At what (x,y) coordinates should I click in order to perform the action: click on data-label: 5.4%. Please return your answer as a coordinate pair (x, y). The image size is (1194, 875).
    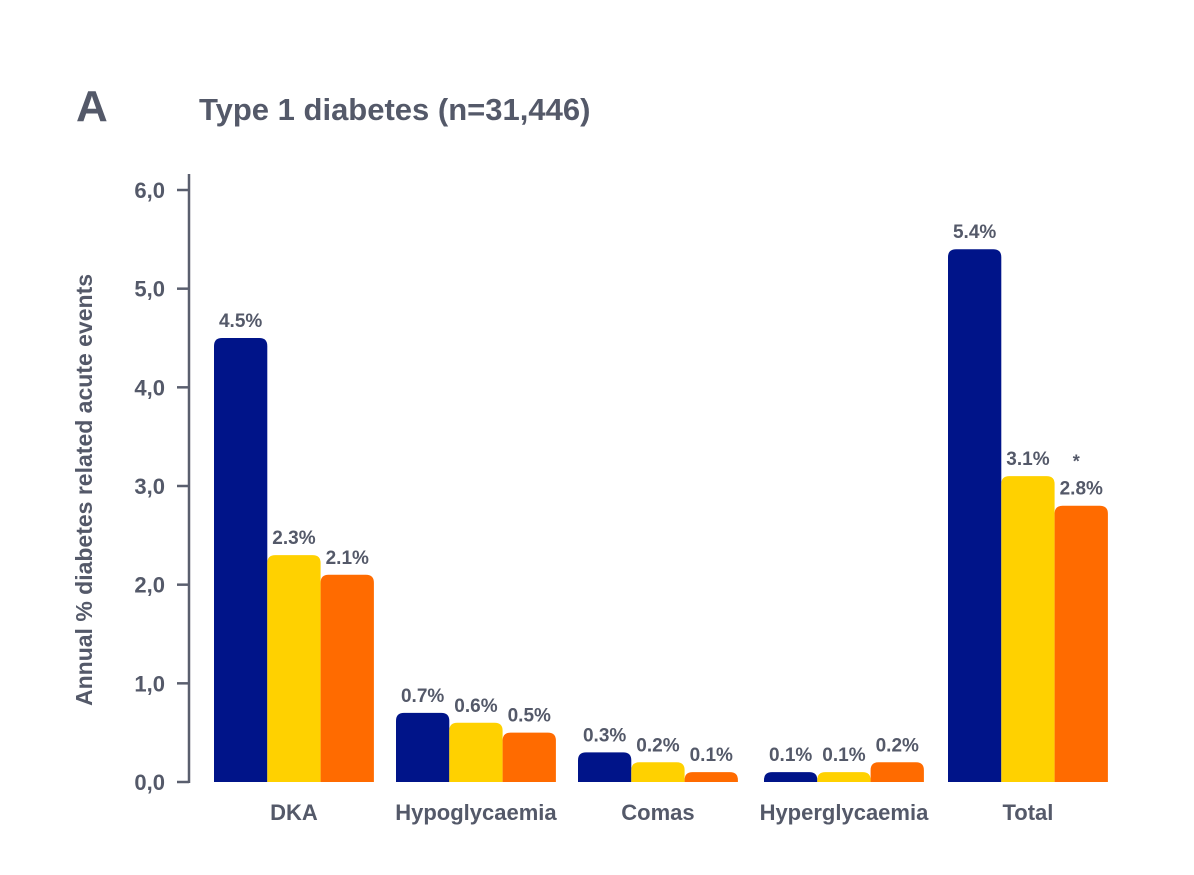
    Looking at the image, I should click on (974, 232).